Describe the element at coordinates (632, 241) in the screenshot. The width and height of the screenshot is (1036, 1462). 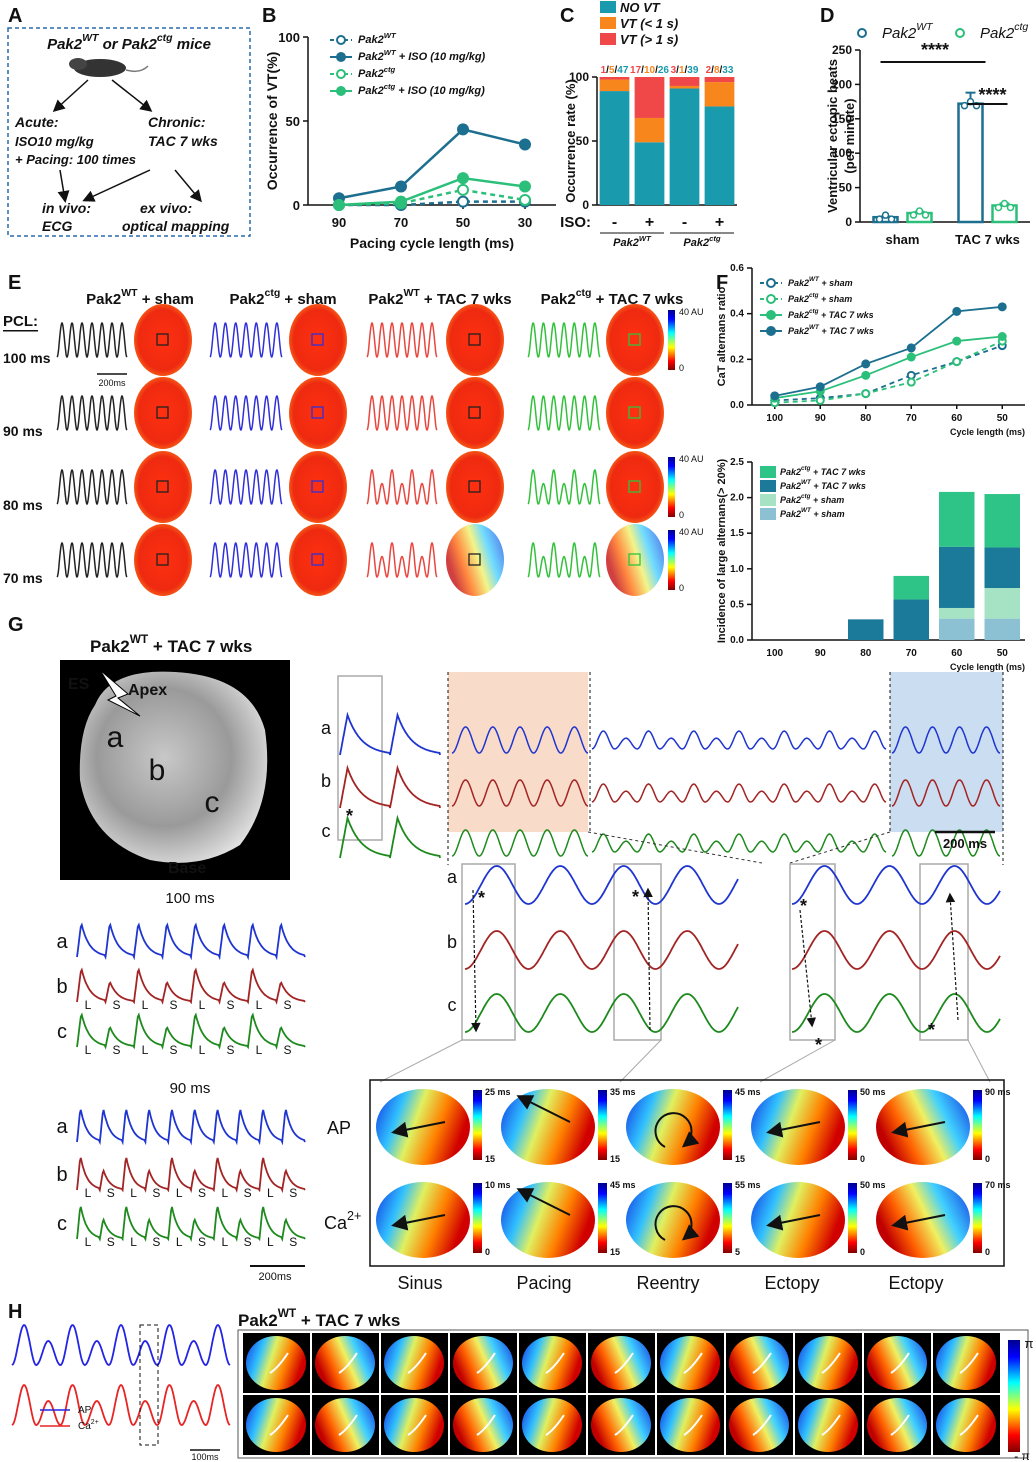
I see `group-label: Pak2WT` at that location.